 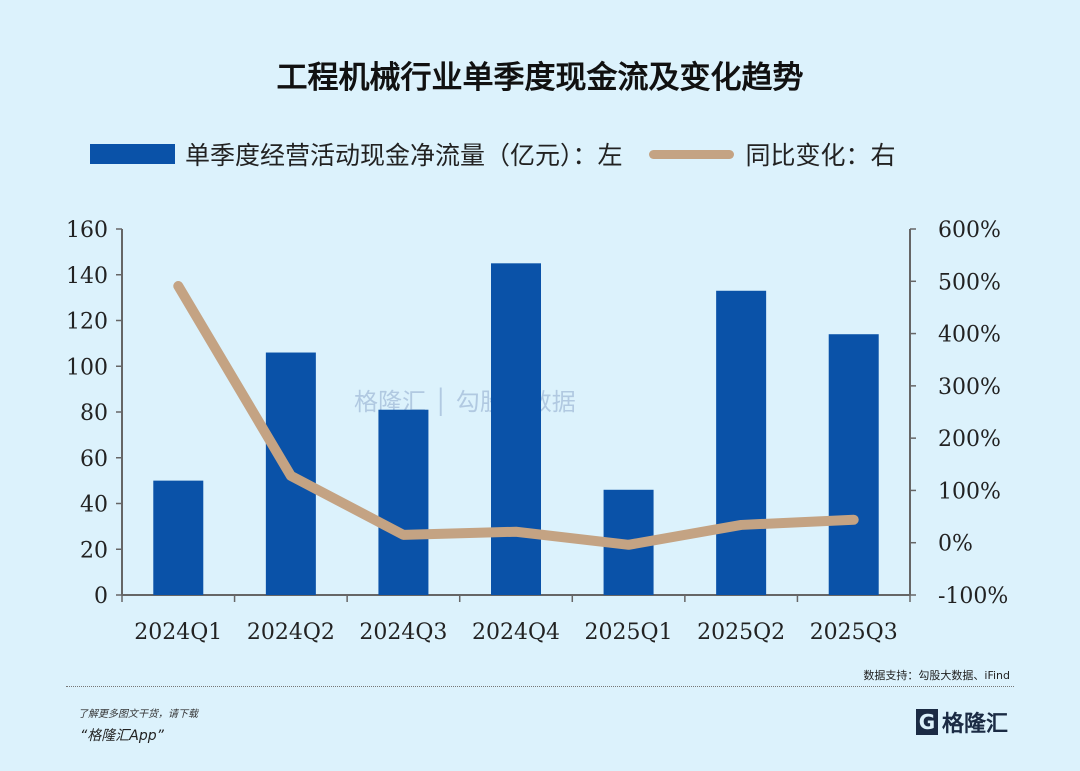 I want to click on legend-label-line: 同比变化：右, so click(x=820, y=155).